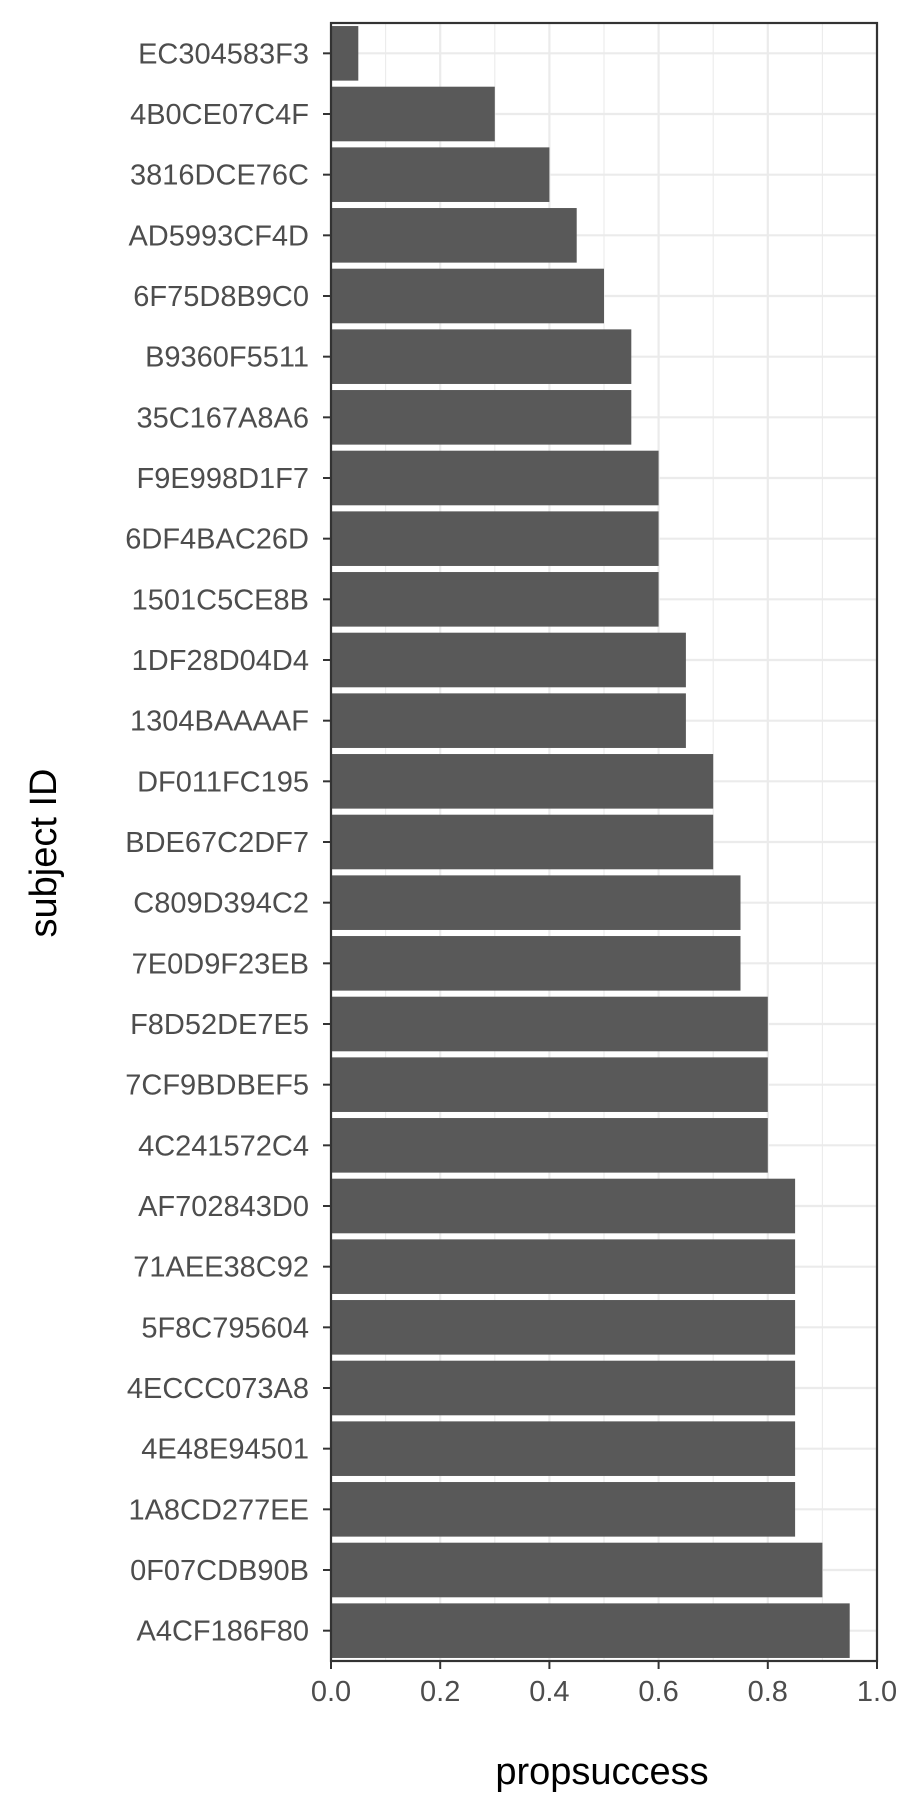 Image resolution: width=900 pixels, height=1805 pixels. I want to click on y-tick-label: 1501C5CE8B, so click(220, 600).